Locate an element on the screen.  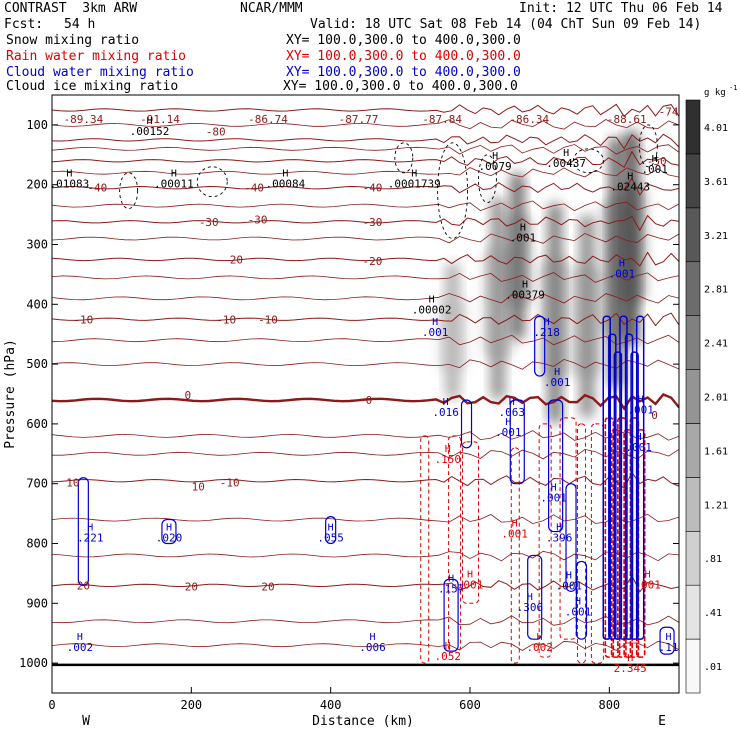
maximum-h-marker-35: H is located at coordinates (372, 637).